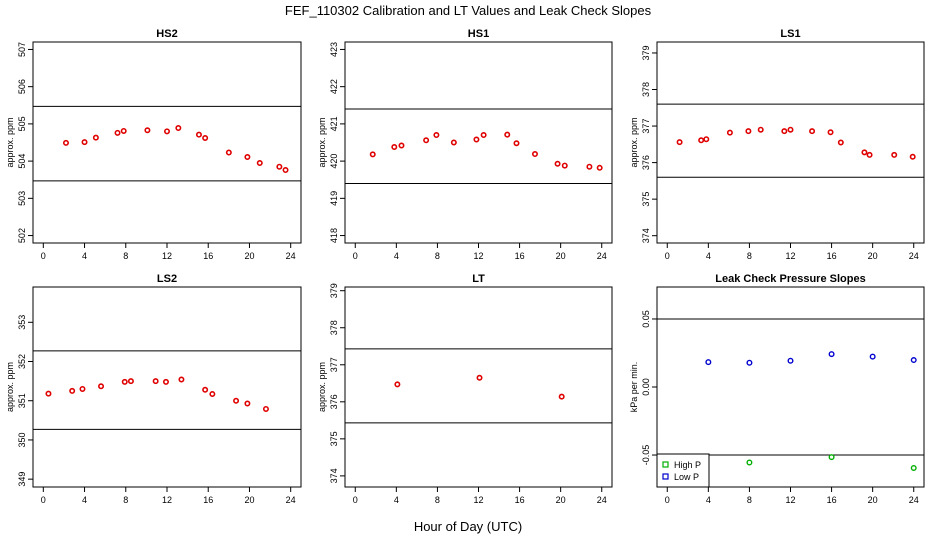  I want to click on panel-title: LS1, so click(790, 34).